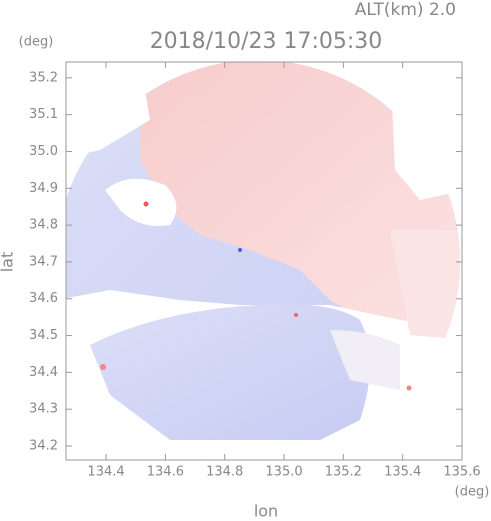 Image resolution: width=491 pixels, height=521 pixels. What do you see at coordinates (402, 472) in the screenshot?
I see `x-tick-label: 135.4` at bounding box center [402, 472].